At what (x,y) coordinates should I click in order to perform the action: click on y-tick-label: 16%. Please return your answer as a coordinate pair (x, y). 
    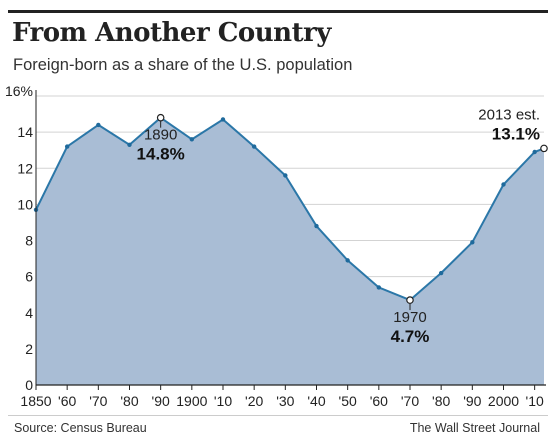
    Looking at the image, I should click on (19, 91).